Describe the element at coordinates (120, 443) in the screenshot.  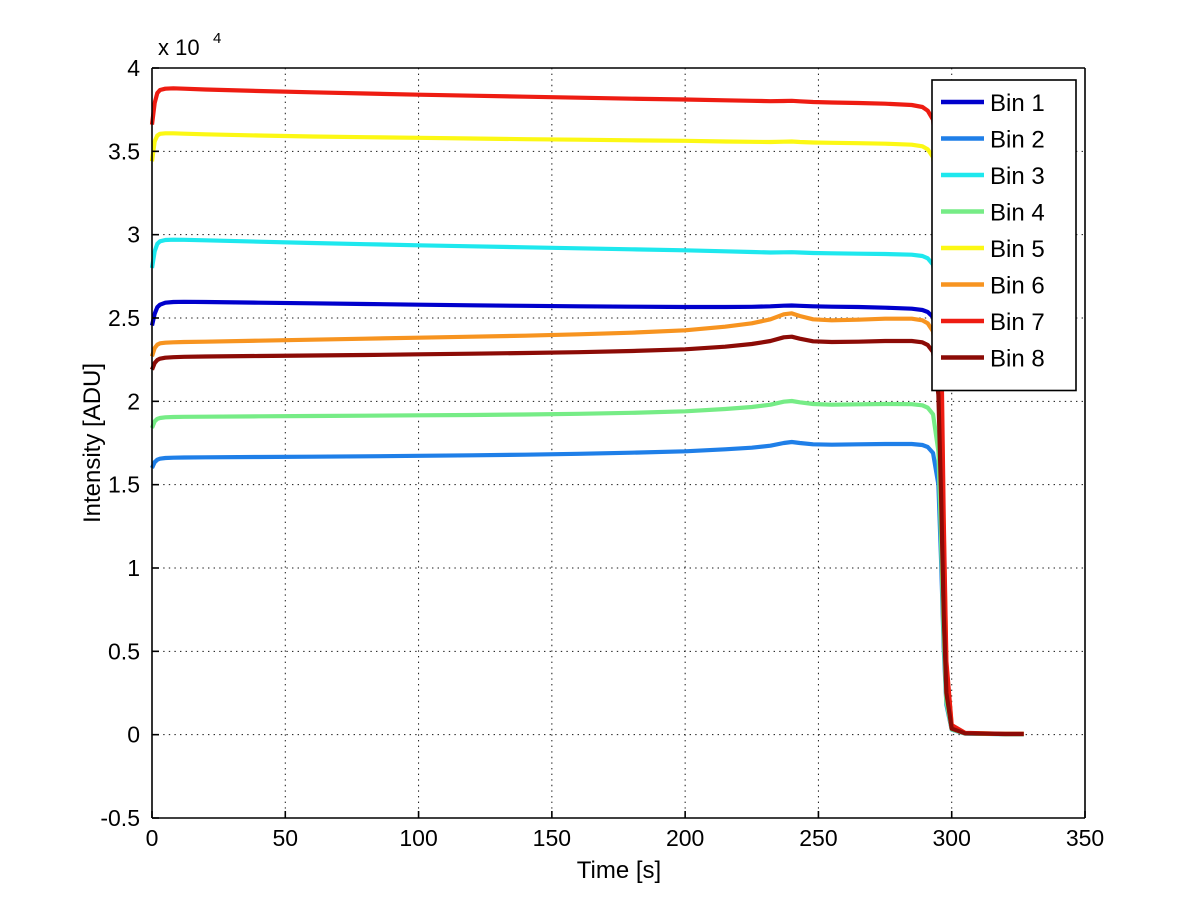
I see `y-tick-labels: -0.5 0 0.5 1 1.5 2 2.5 3 3.5 4` at that location.